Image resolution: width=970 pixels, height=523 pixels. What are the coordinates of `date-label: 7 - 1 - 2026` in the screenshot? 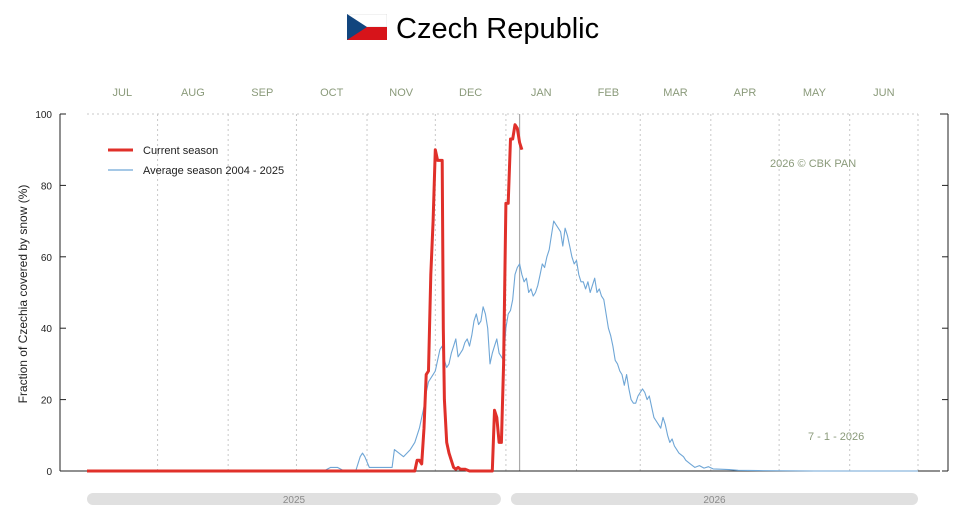 It's located at (836, 437).